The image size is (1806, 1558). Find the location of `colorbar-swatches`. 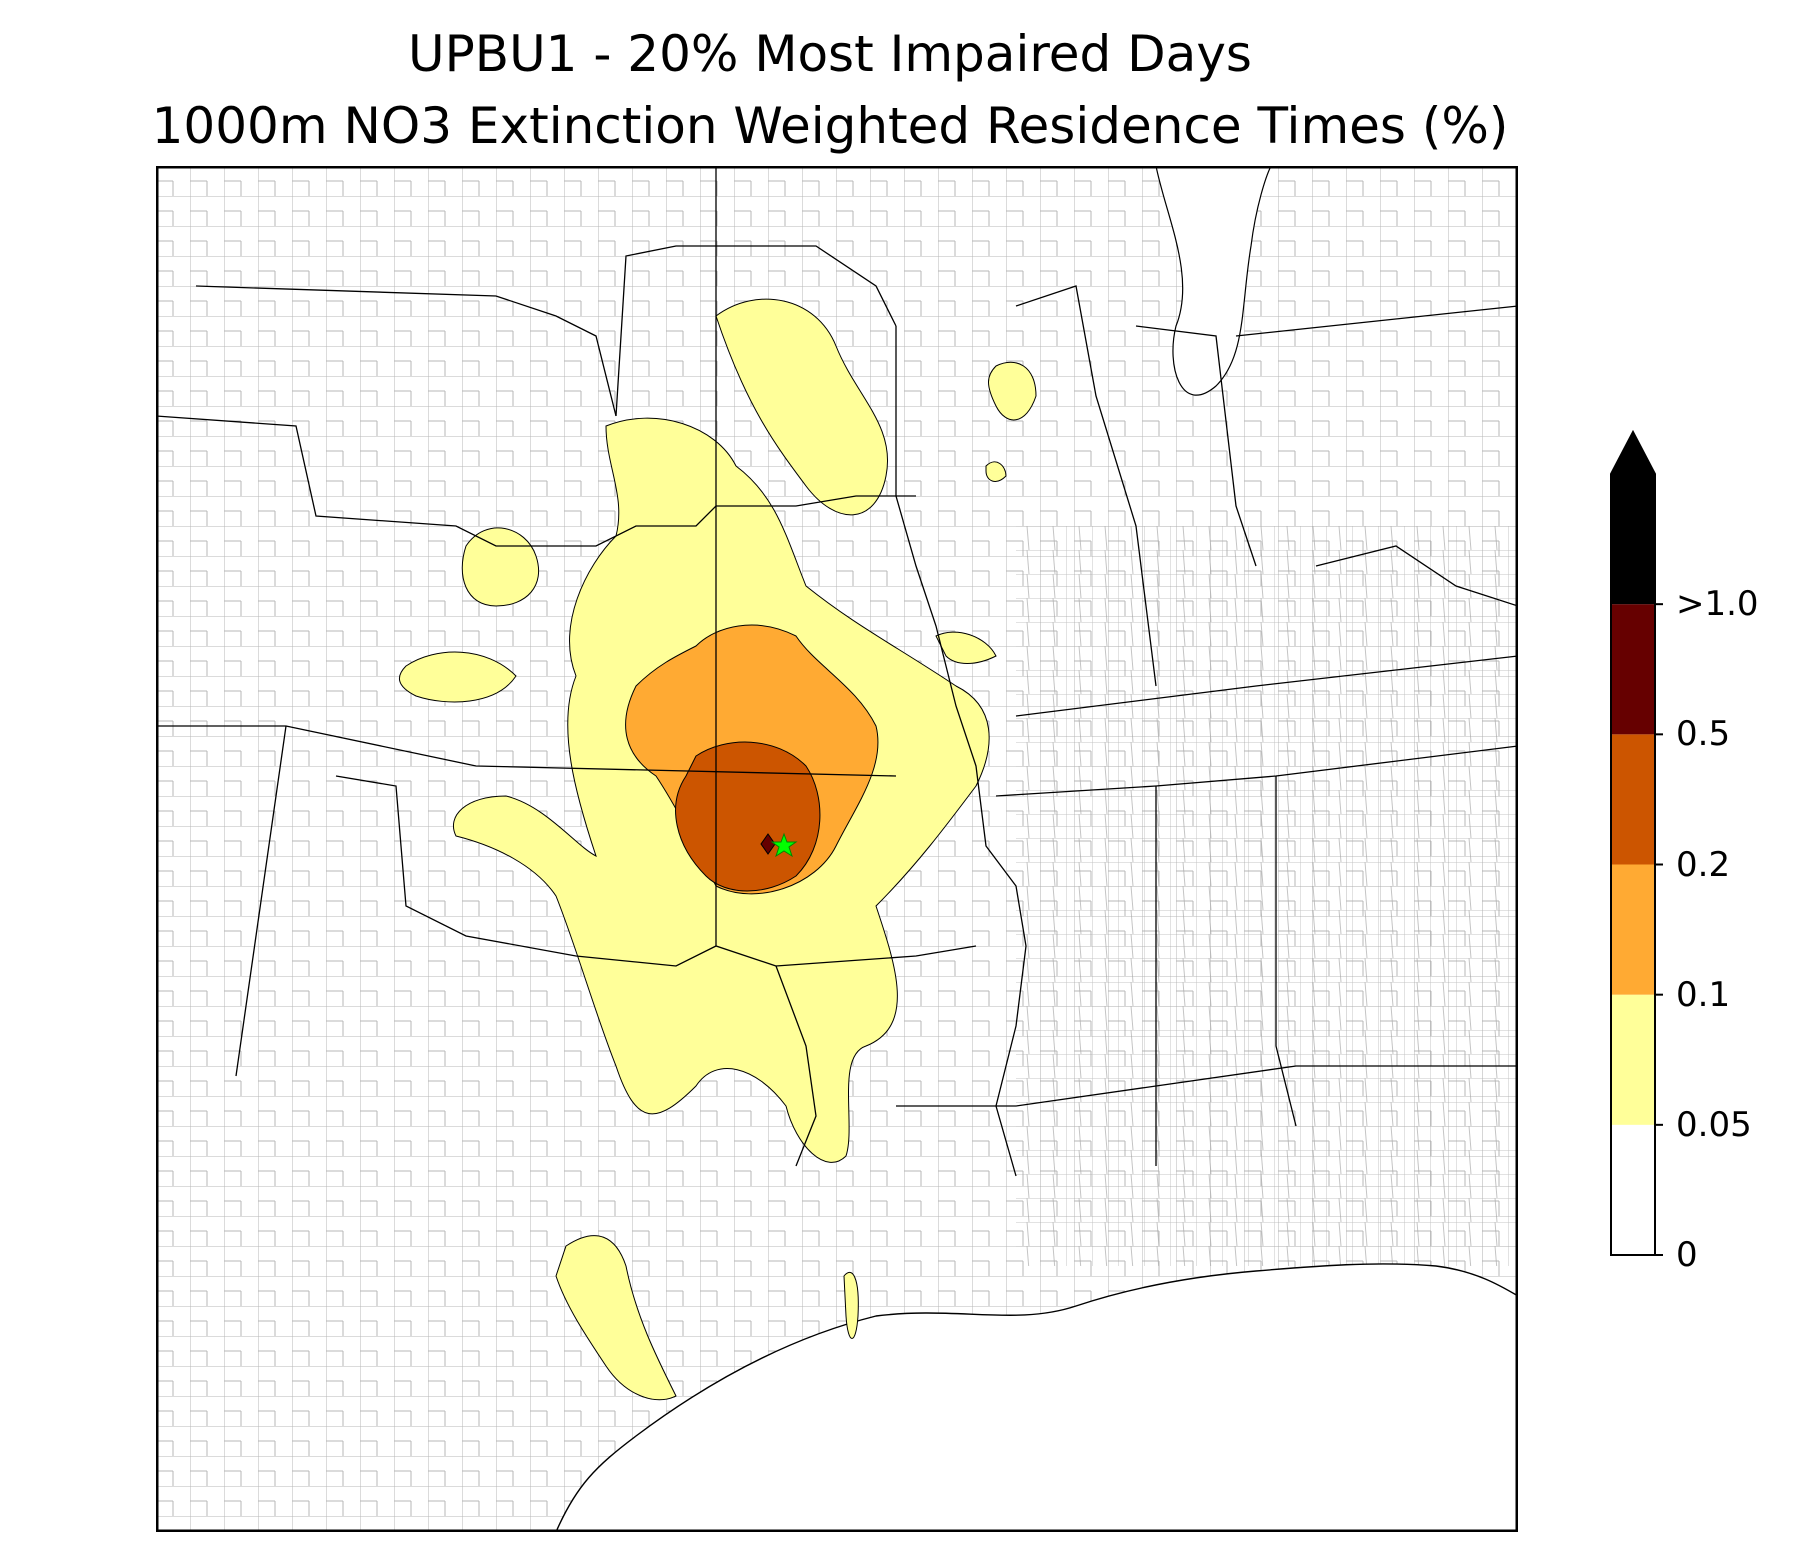

colorbar-swatches is located at coordinates (1636, 842).